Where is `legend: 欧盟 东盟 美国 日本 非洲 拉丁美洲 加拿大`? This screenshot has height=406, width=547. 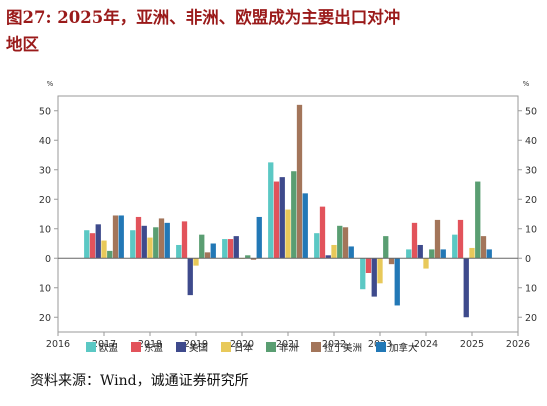
legend: 欧盟 东盟 美国 日本 非洲 拉丁美洲 加拿大 is located at coordinates (252, 348).